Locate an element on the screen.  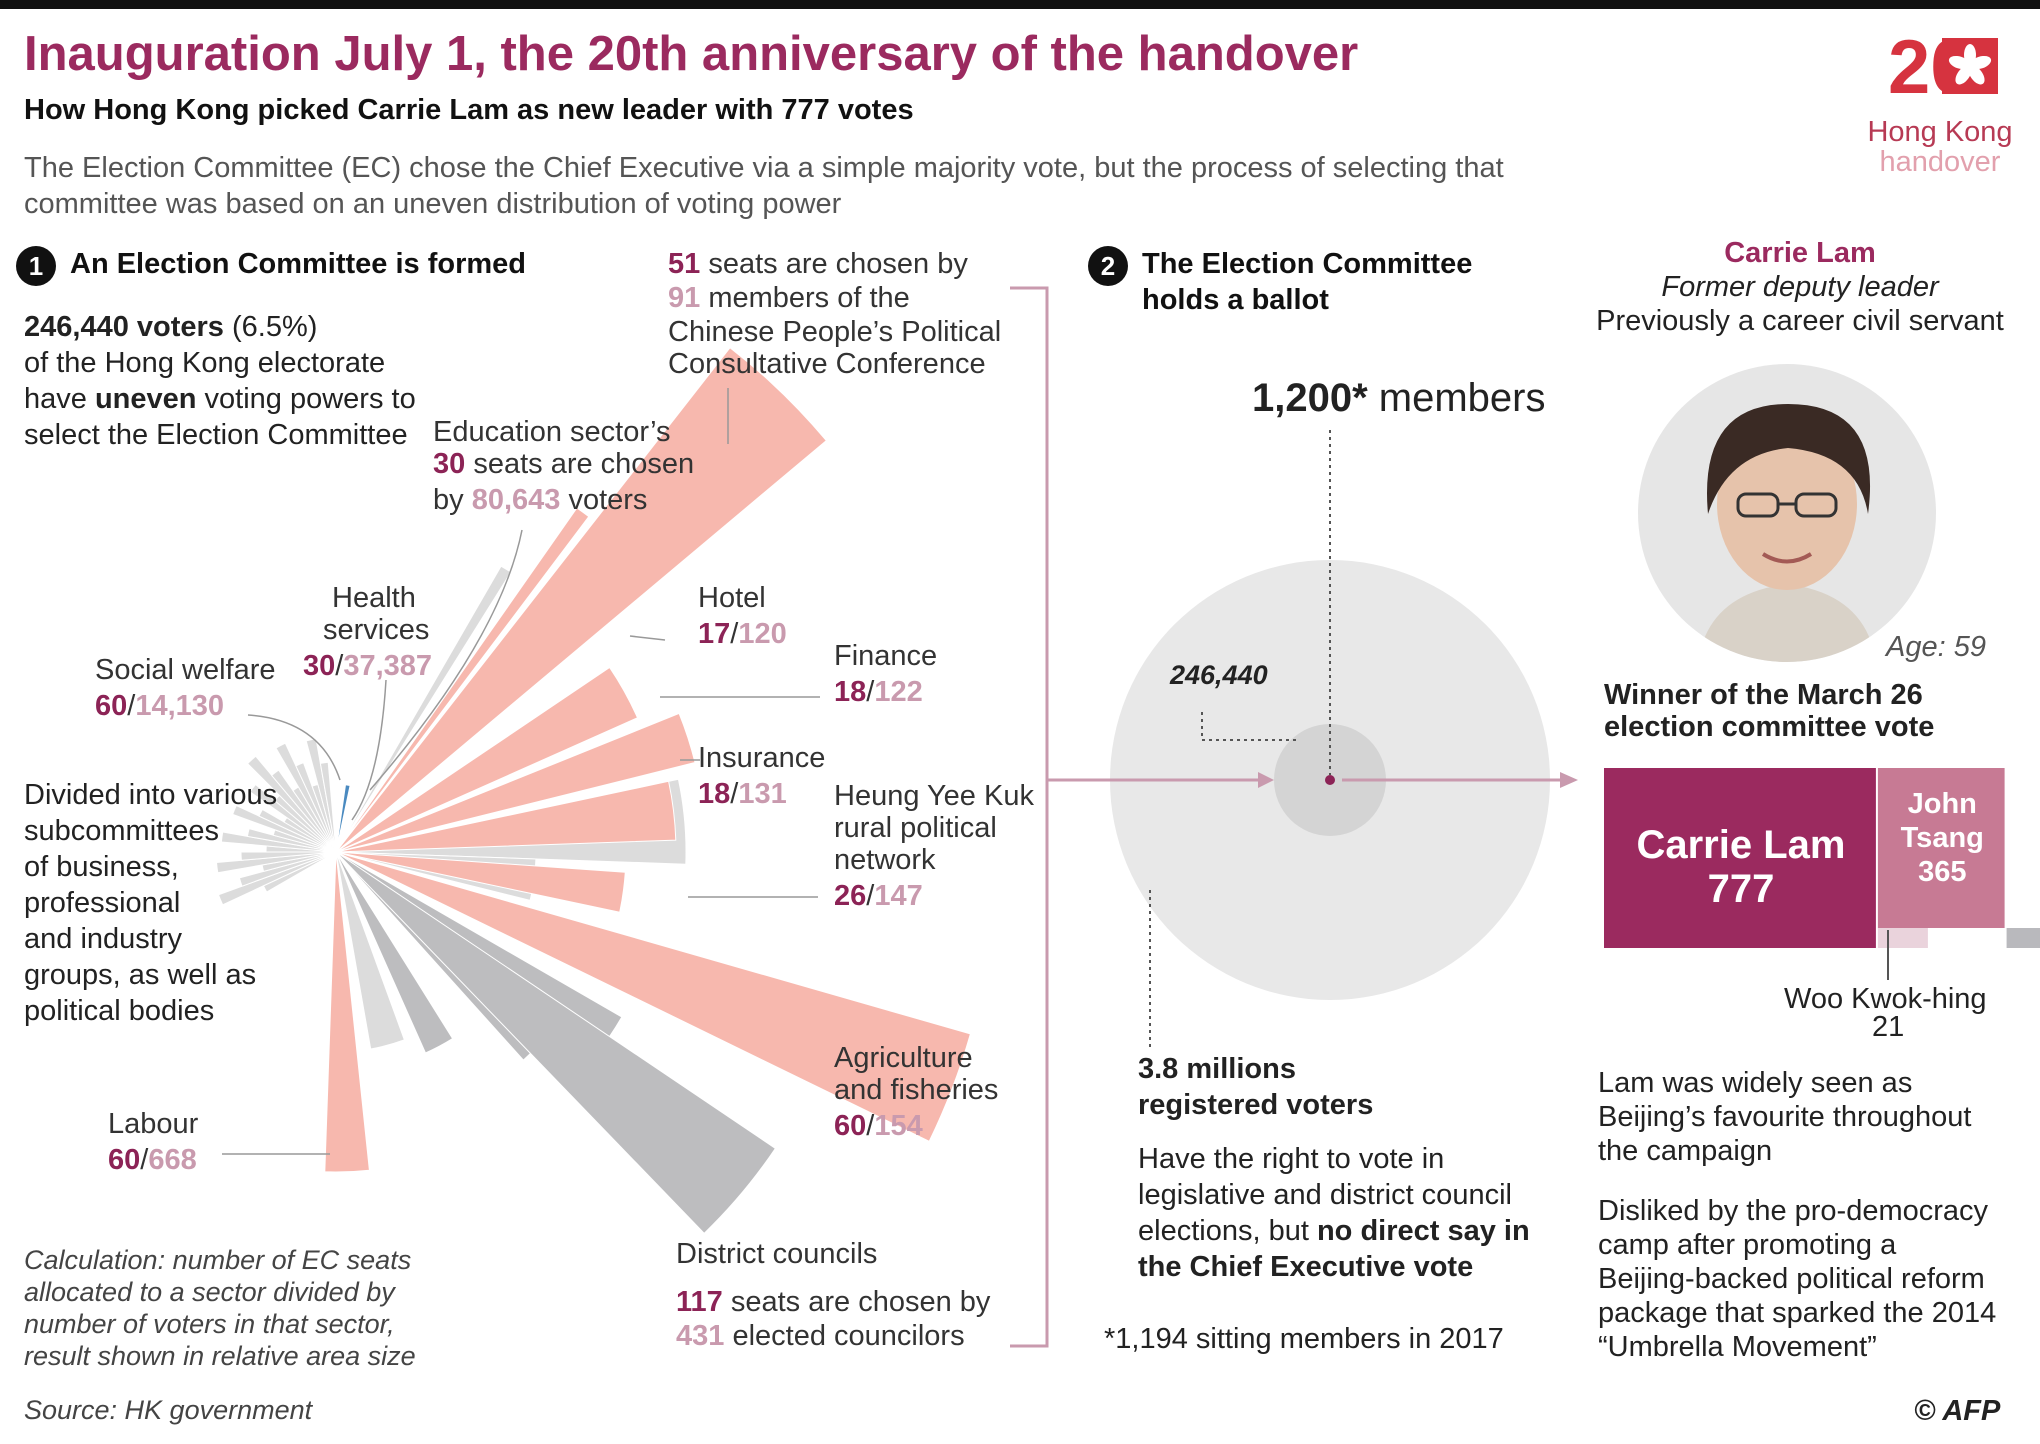
lam-bar-votes: 777 is located at coordinates (1741, 889).